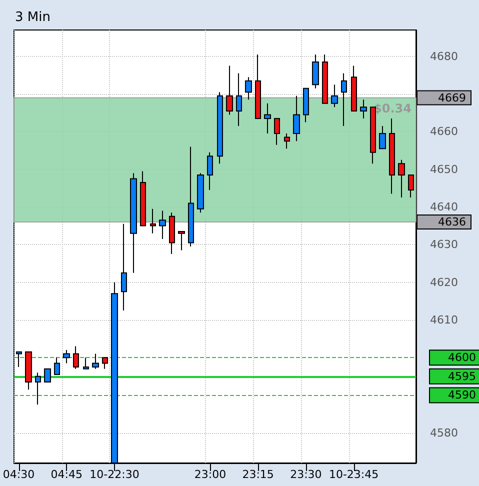 This screenshot has width=479, height=486. I want to click on y-tick-label: 4630, so click(444, 245).